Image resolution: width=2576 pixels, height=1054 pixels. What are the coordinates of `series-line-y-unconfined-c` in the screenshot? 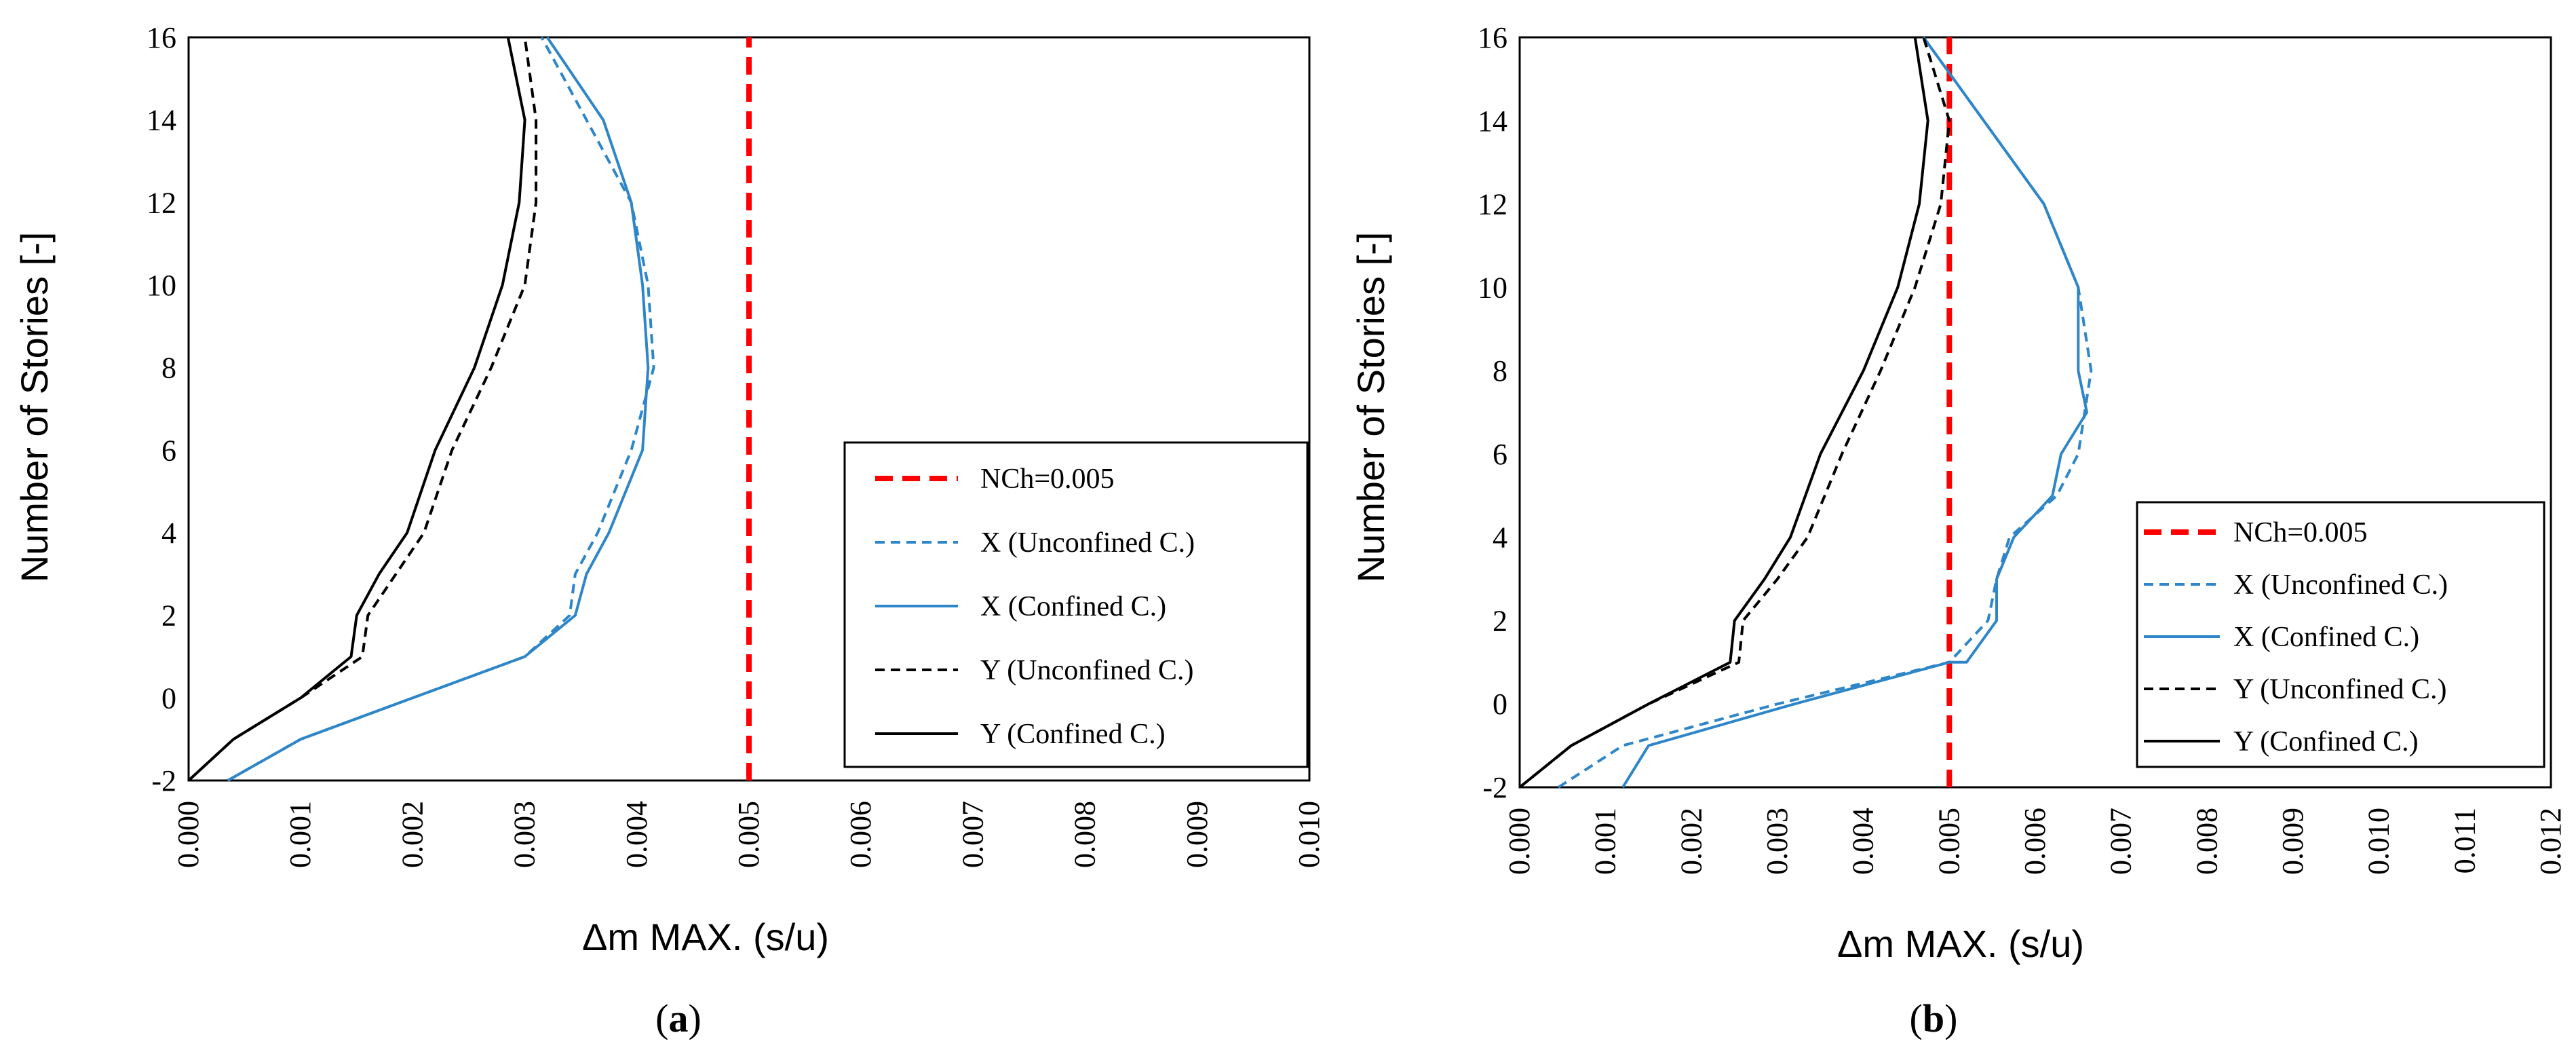 It's located at (363, 409).